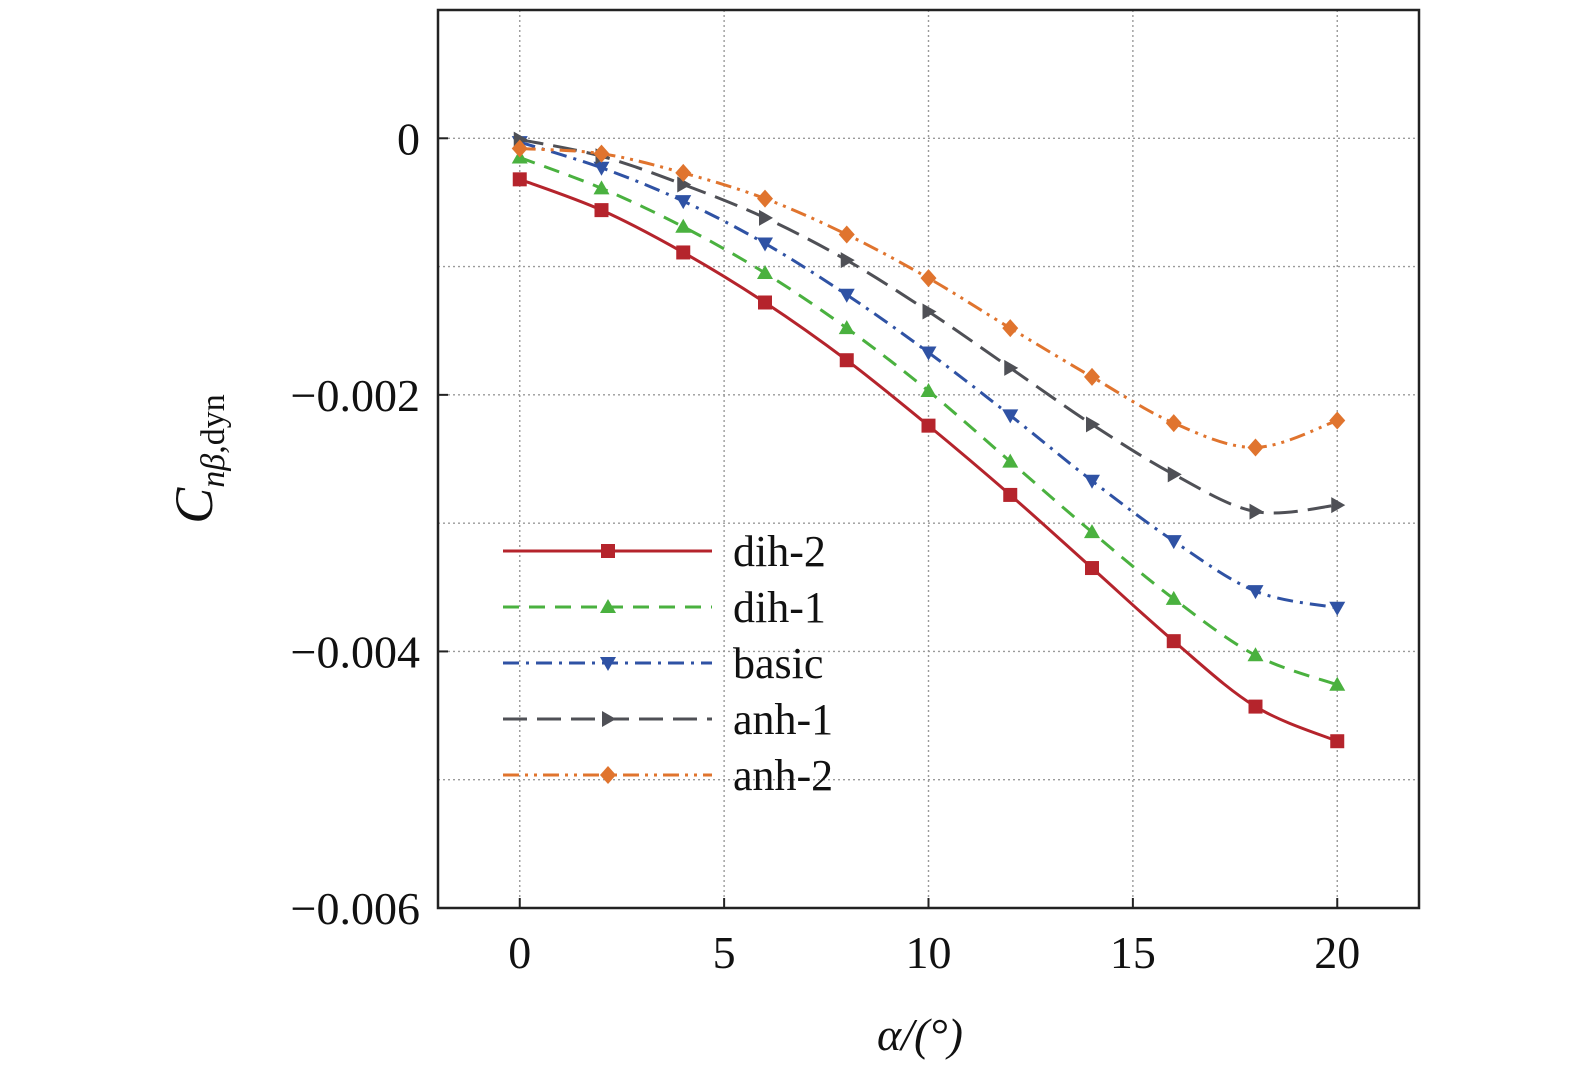  I want to click on y-axis-label-sub-roman: ,dyn, so click(213, 424).